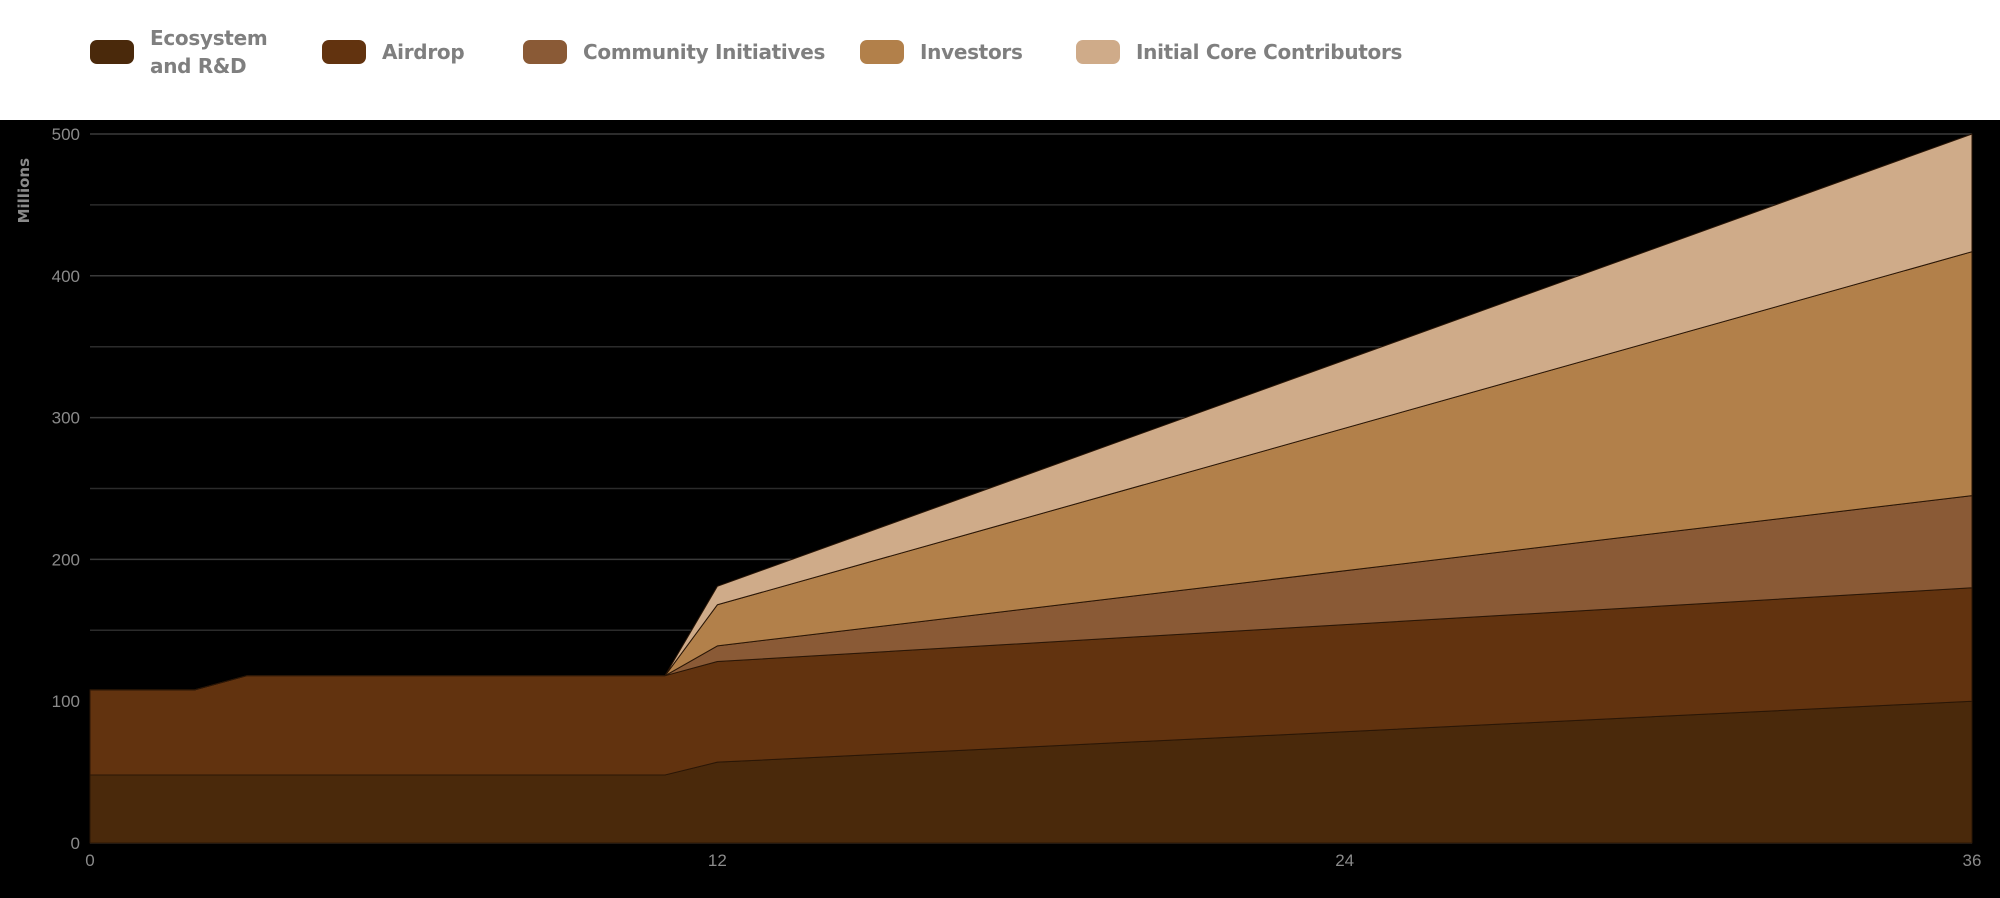 Image resolution: width=2000 pixels, height=898 pixels. What do you see at coordinates (209, 52) in the screenshot?
I see `legend-label-ecosystem: Ecosystem and R&D` at bounding box center [209, 52].